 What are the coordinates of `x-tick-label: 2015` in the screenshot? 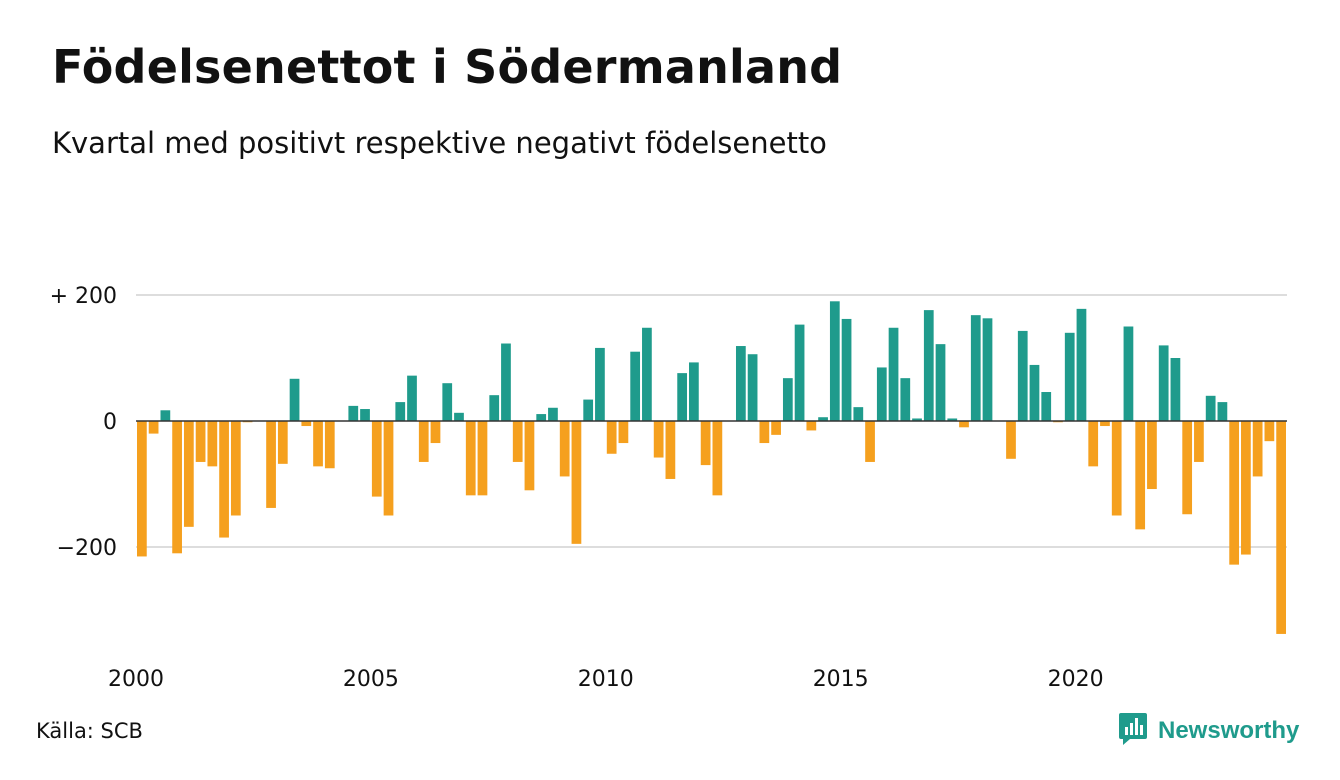 It's located at (841, 679).